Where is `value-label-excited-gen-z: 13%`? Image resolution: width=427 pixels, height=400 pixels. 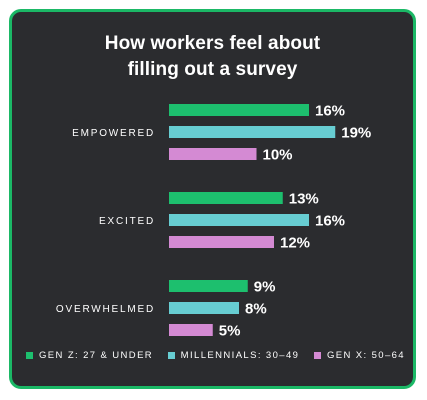
value-label-excited-gen-z: 13% is located at coordinates (304, 199).